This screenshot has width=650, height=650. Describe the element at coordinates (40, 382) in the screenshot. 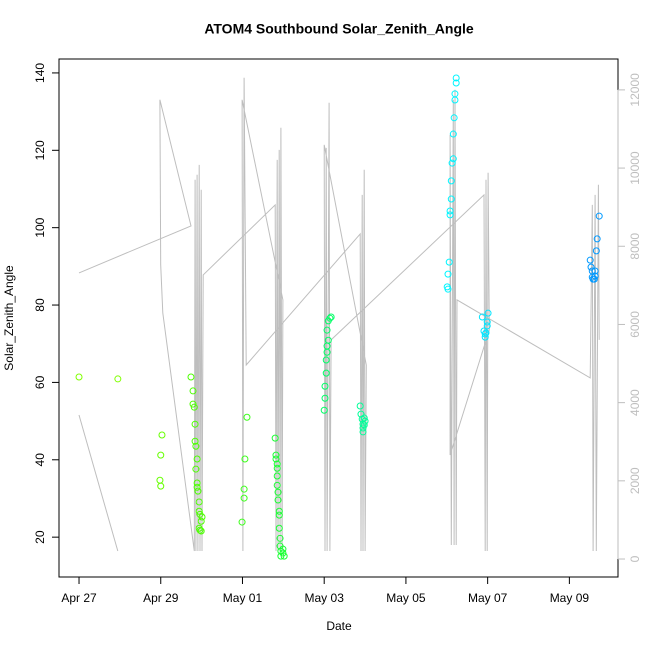

I see `y-tick-label: 60` at that location.